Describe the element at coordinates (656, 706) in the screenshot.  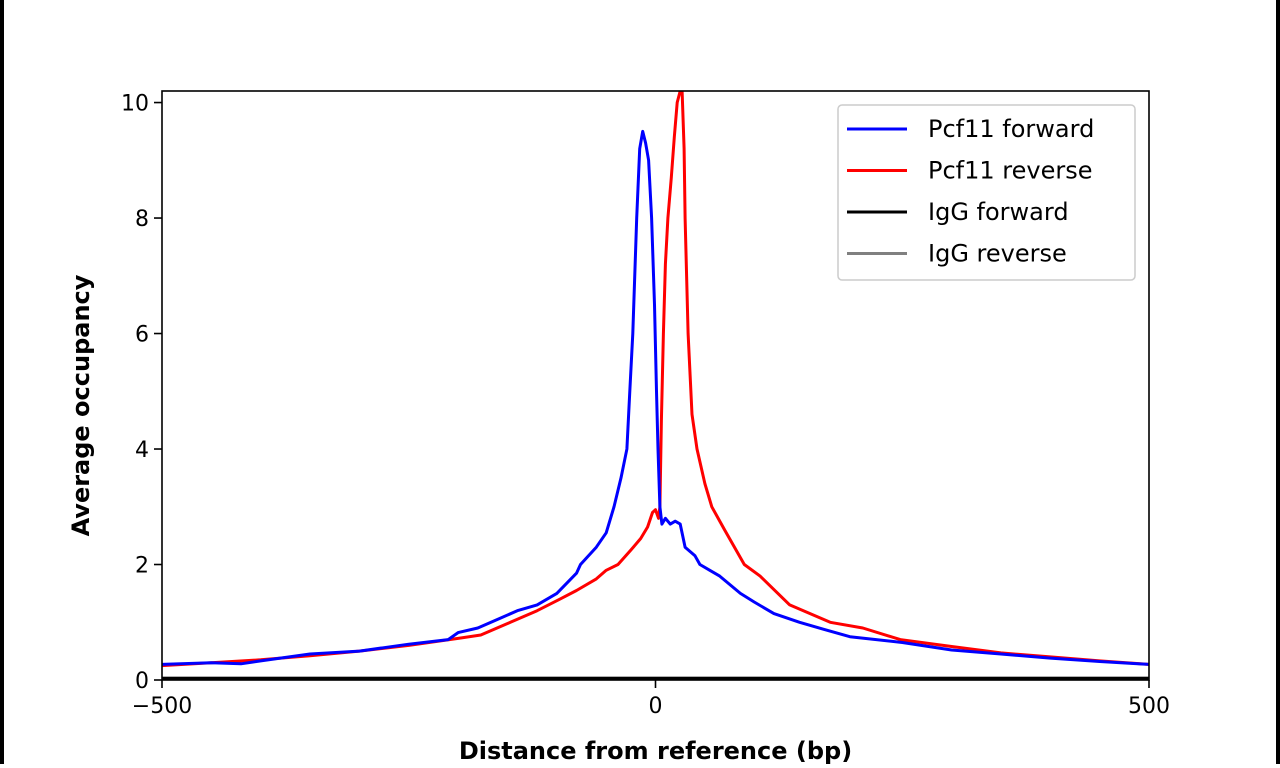
I see `x-tick-label: 0` at that location.